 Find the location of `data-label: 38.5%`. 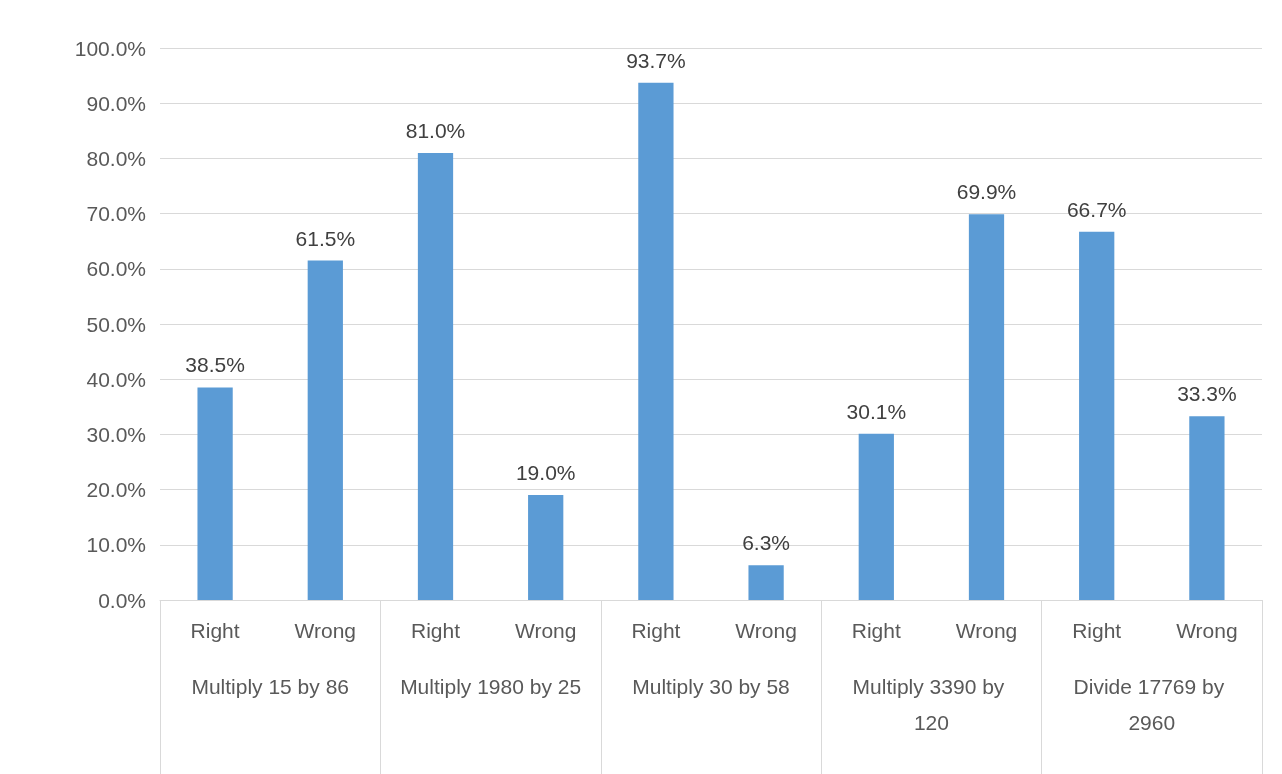

data-label: 38.5% is located at coordinates (215, 365).